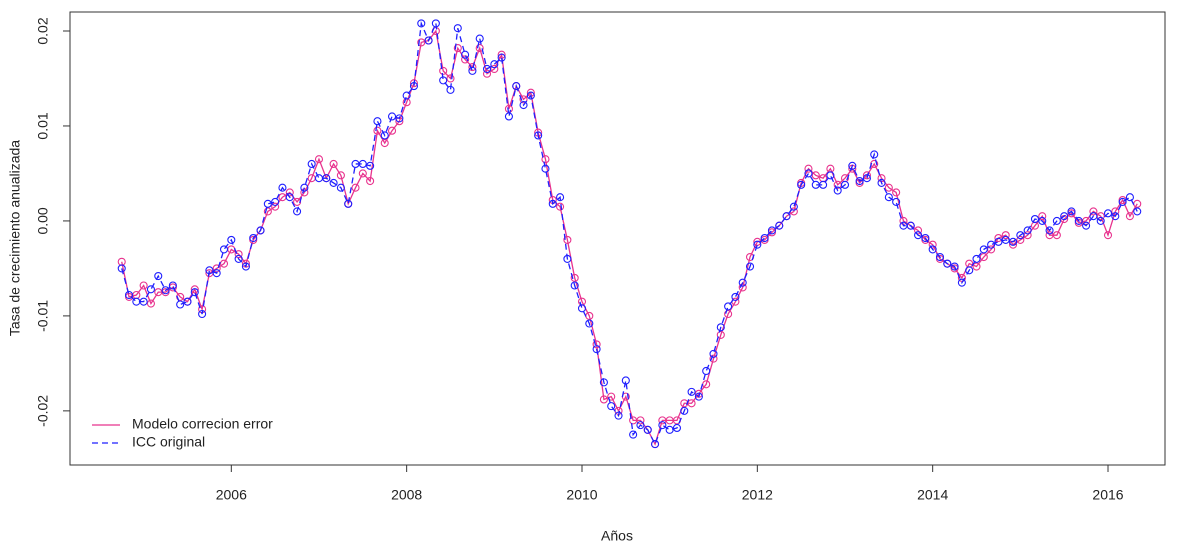 The image size is (1180, 545). I want to click on y-tick-label: 0.00, so click(43, 220).